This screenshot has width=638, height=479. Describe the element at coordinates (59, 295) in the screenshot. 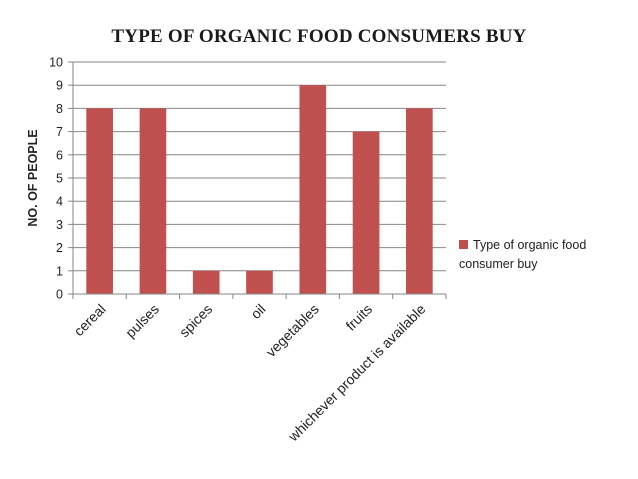

I see `y-tick-label: 0` at that location.